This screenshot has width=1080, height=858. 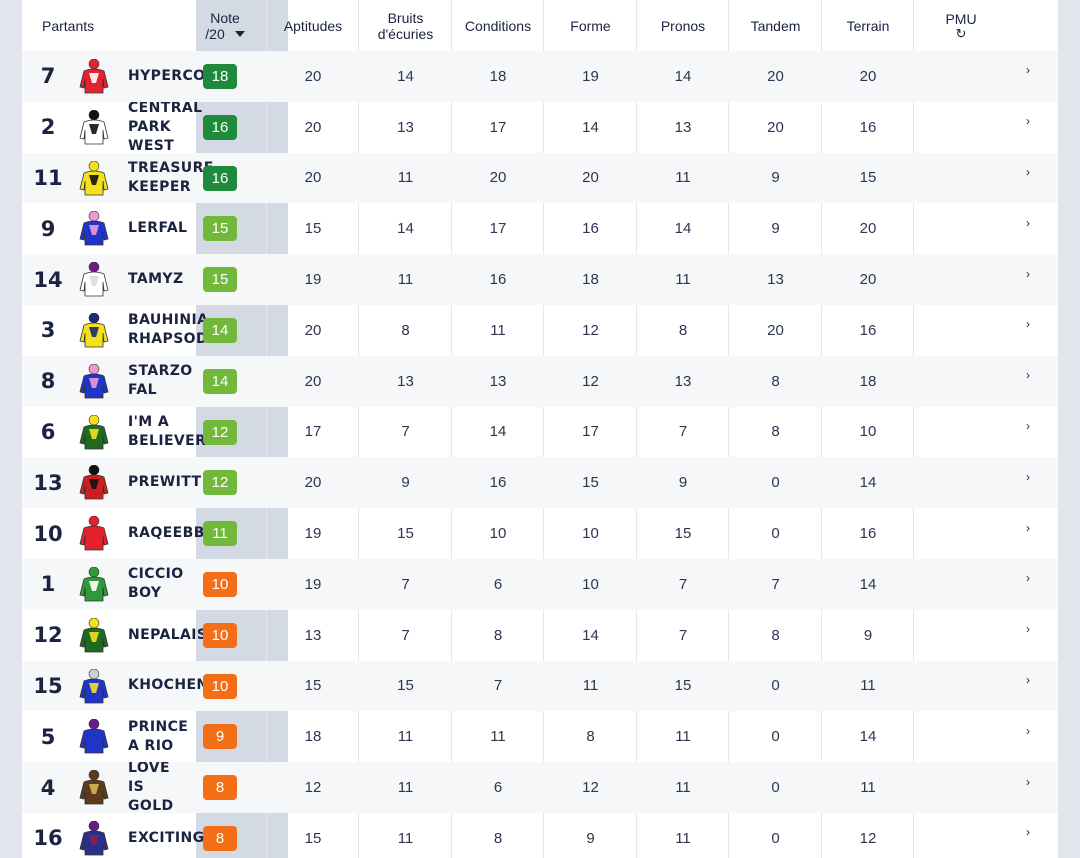 I want to click on table-row: 5 PRINCE A RIO 9 18 11 11 8 11 0 14 ›, so click(x=540, y=736).